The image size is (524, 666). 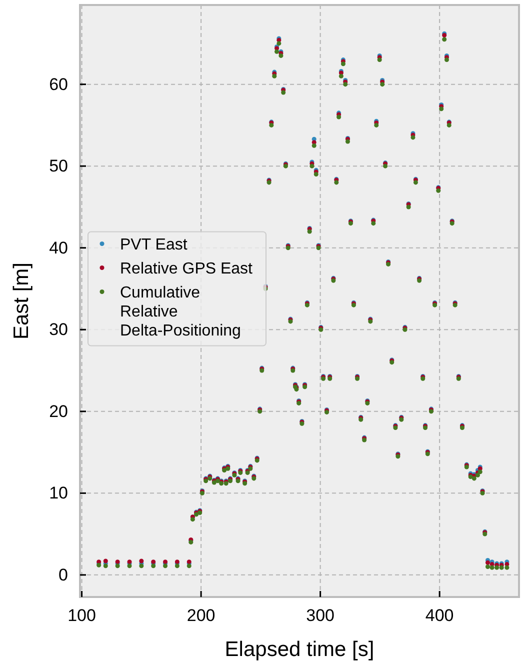 What do you see at coordinates (58, 411) in the screenshot?
I see `y-tick-label: 20` at bounding box center [58, 411].